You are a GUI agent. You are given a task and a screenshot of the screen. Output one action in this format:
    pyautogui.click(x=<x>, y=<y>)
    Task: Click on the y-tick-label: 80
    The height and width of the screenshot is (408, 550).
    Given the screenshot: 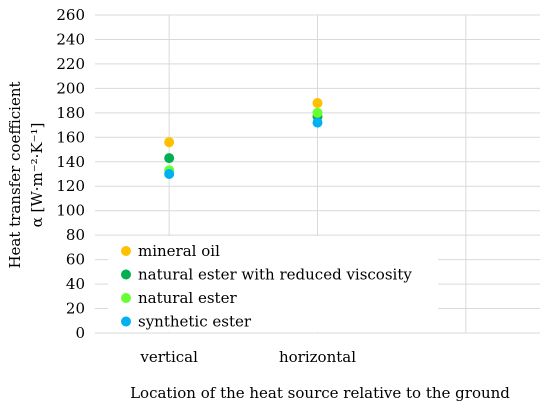 What is the action you would take?
    pyautogui.click(x=75, y=235)
    